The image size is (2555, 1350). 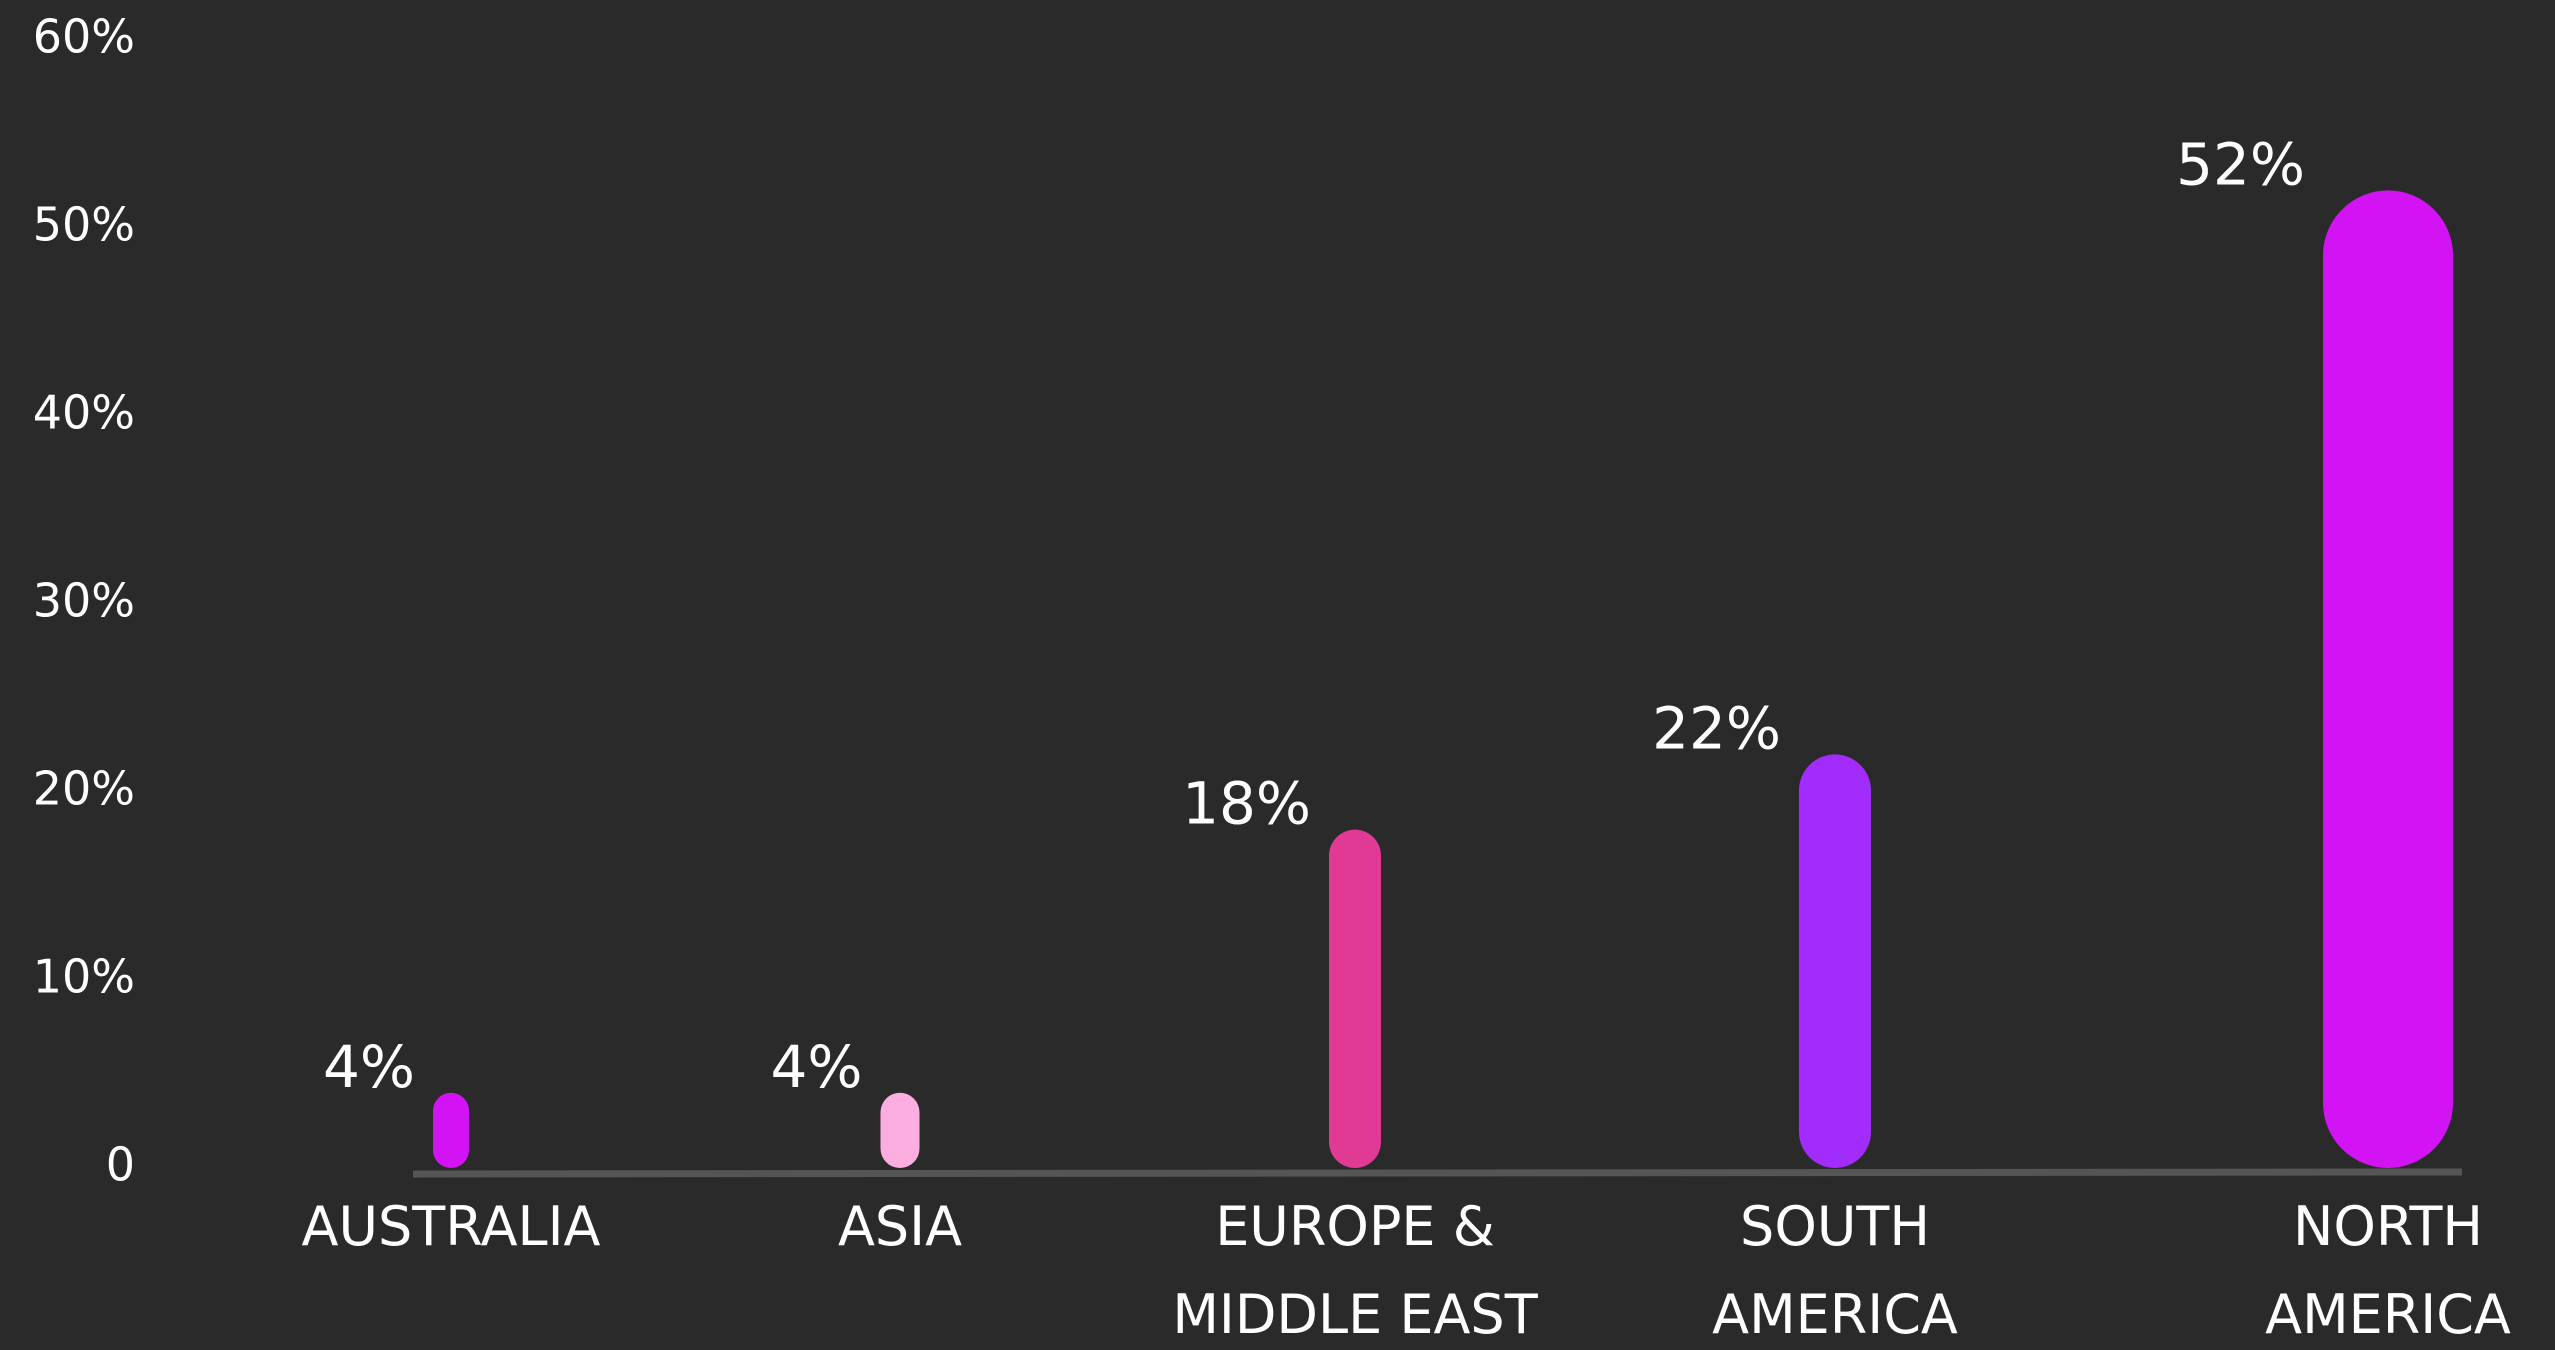 I want to click on y-tick-label: 40%, so click(x=84, y=413).